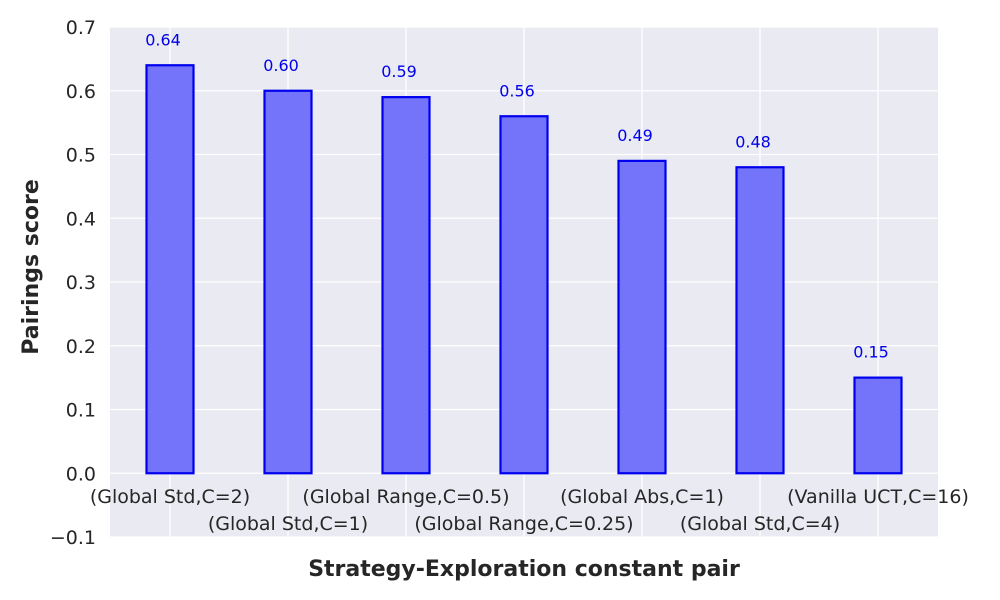  What do you see at coordinates (288, 524) in the screenshot?
I see `x-category-label: (Global Std,C=1)` at bounding box center [288, 524].